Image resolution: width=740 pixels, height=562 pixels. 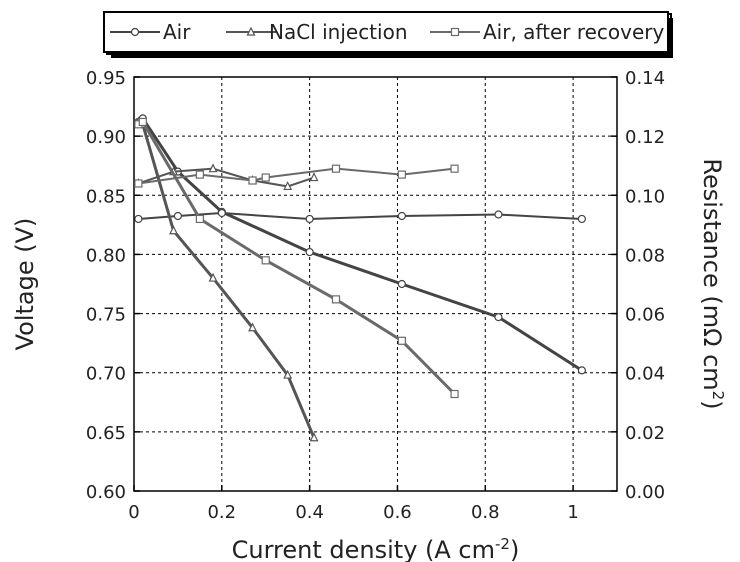 I want to click on y-axis-left-label: Voltage (V), so click(x=25, y=284).